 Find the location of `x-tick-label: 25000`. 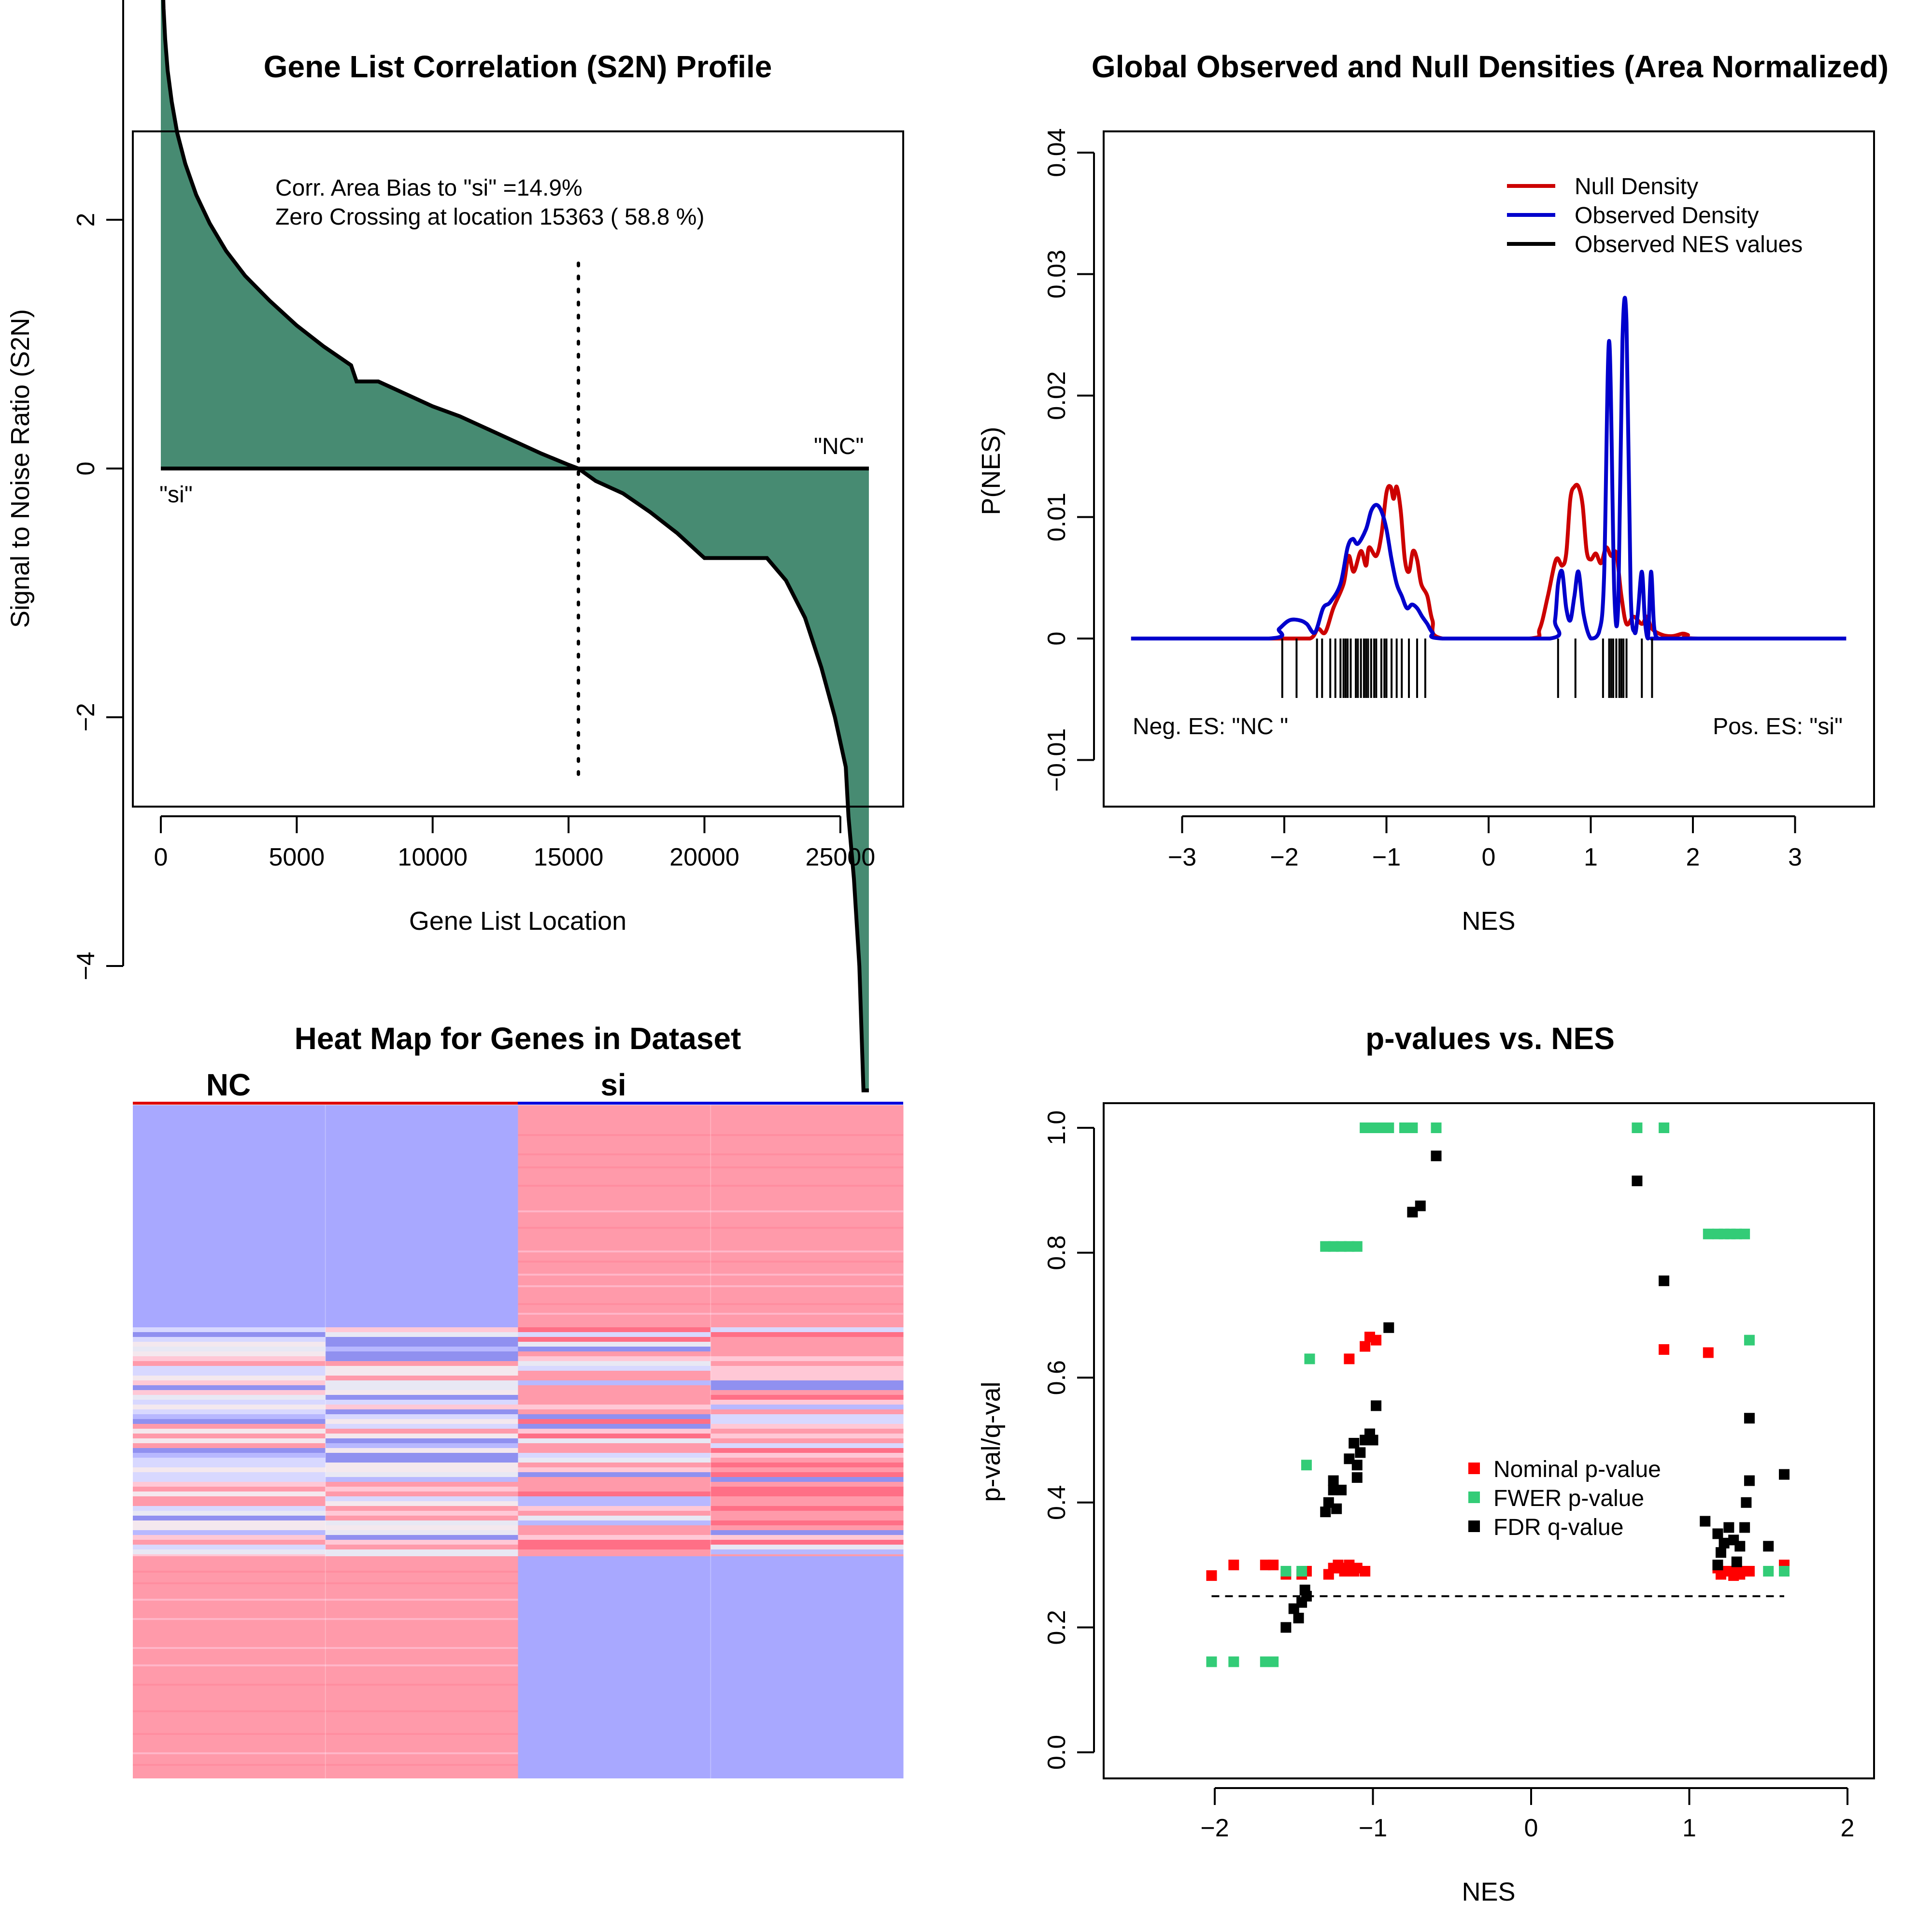

x-tick-label: 25000 is located at coordinates (841, 857).